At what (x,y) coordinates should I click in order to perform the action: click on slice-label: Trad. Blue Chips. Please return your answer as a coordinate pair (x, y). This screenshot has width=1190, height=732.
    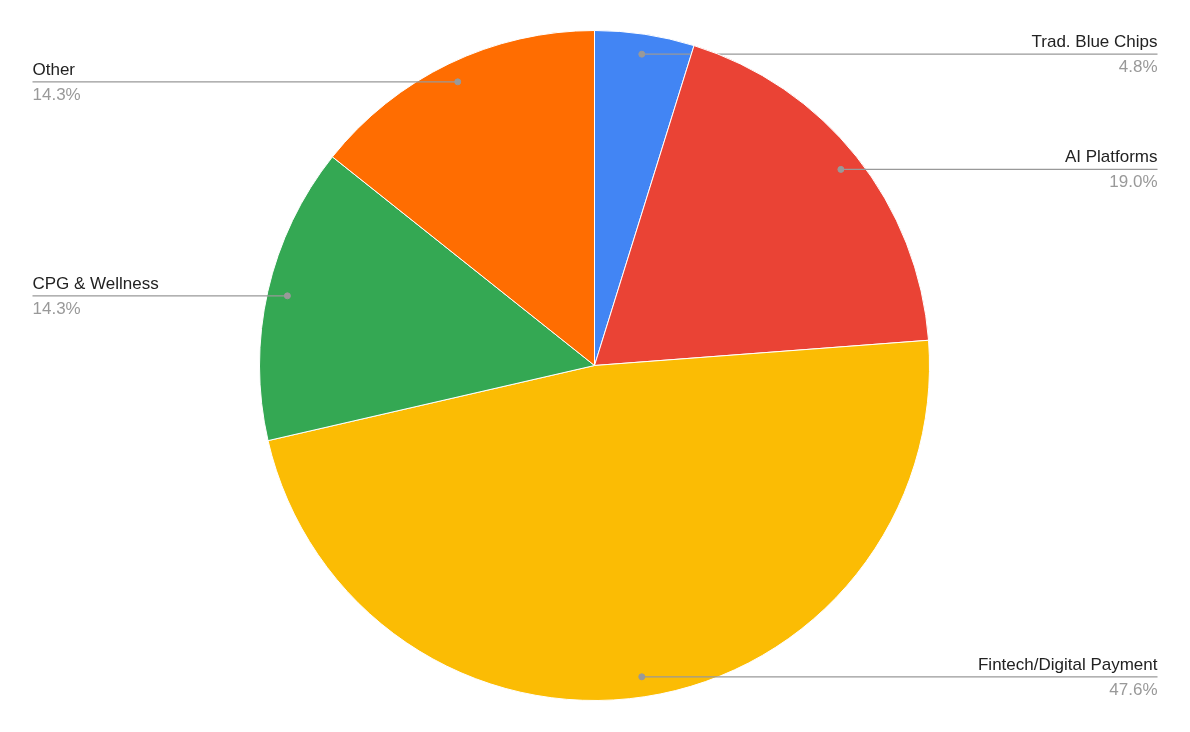
    Looking at the image, I should click on (1094, 42).